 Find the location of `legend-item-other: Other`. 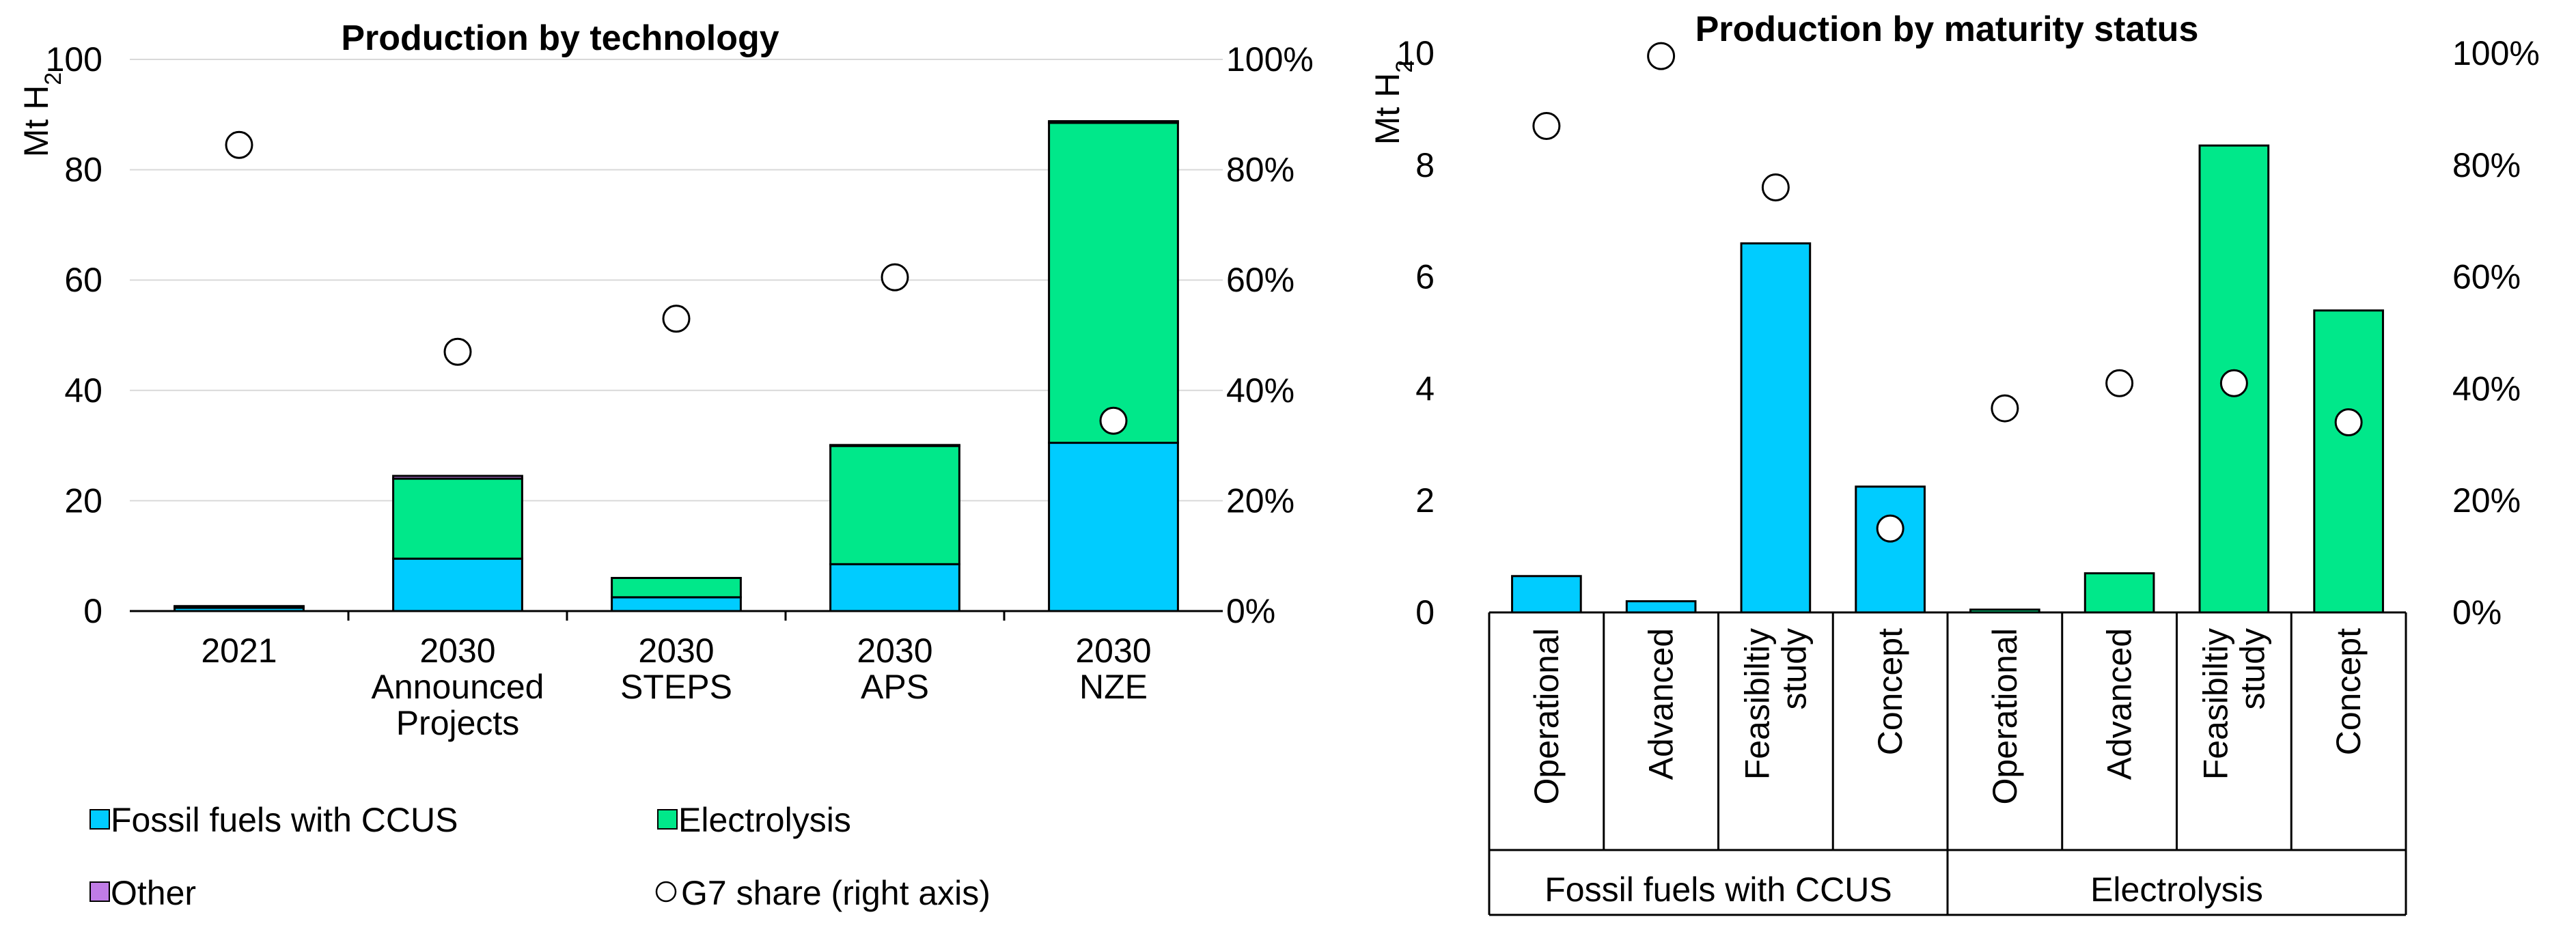

legend-item-other: Other is located at coordinates (143, 893).